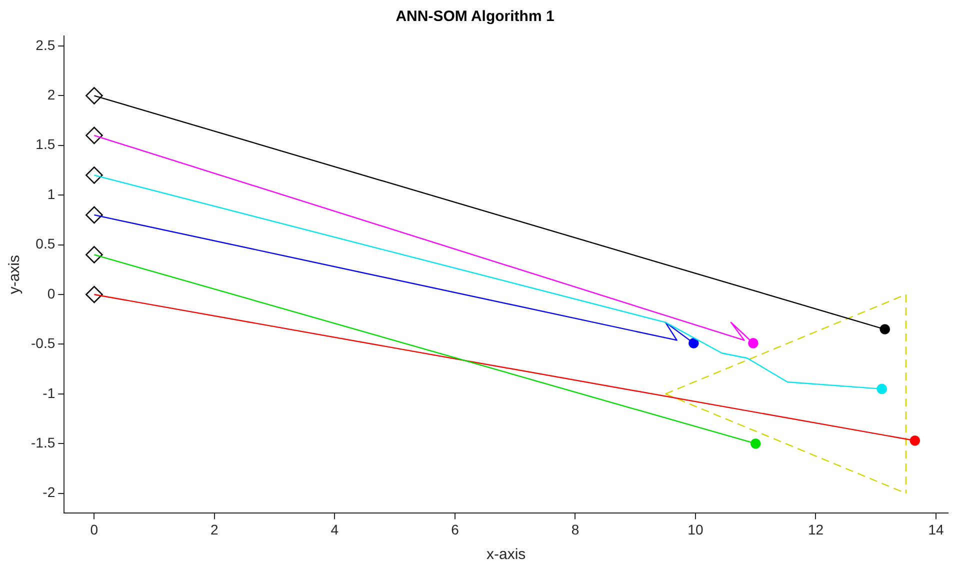 This screenshot has height=568, width=958. I want to click on y-tick-label: 1, so click(51, 194).